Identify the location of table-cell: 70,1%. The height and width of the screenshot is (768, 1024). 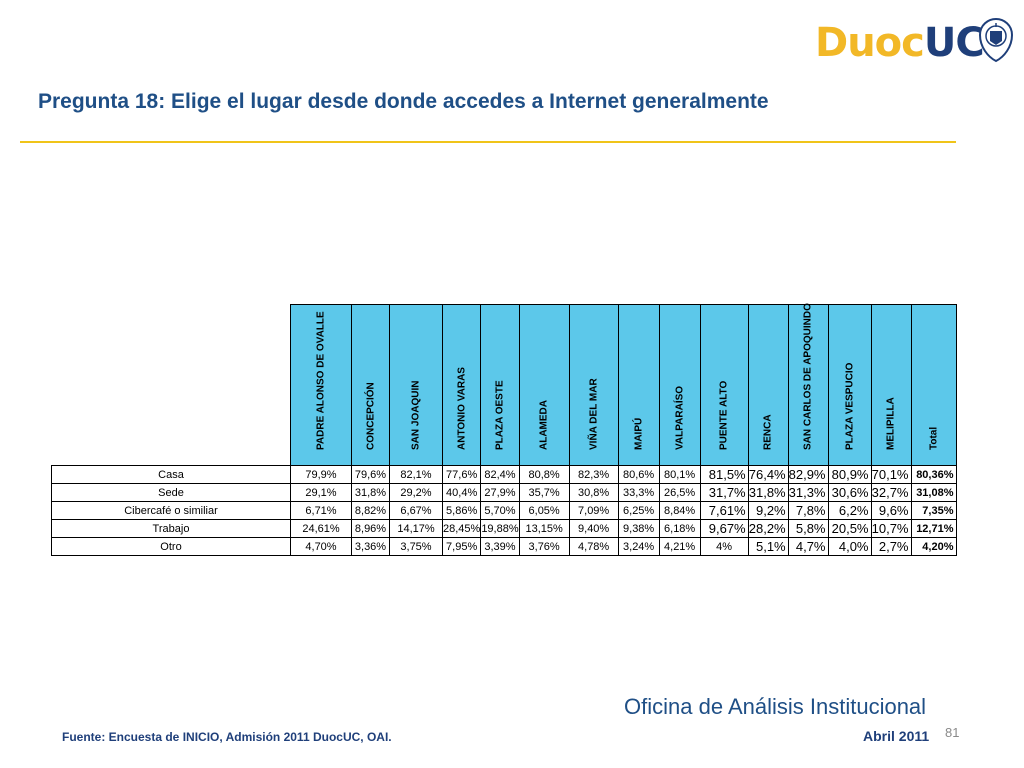
(891, 474).